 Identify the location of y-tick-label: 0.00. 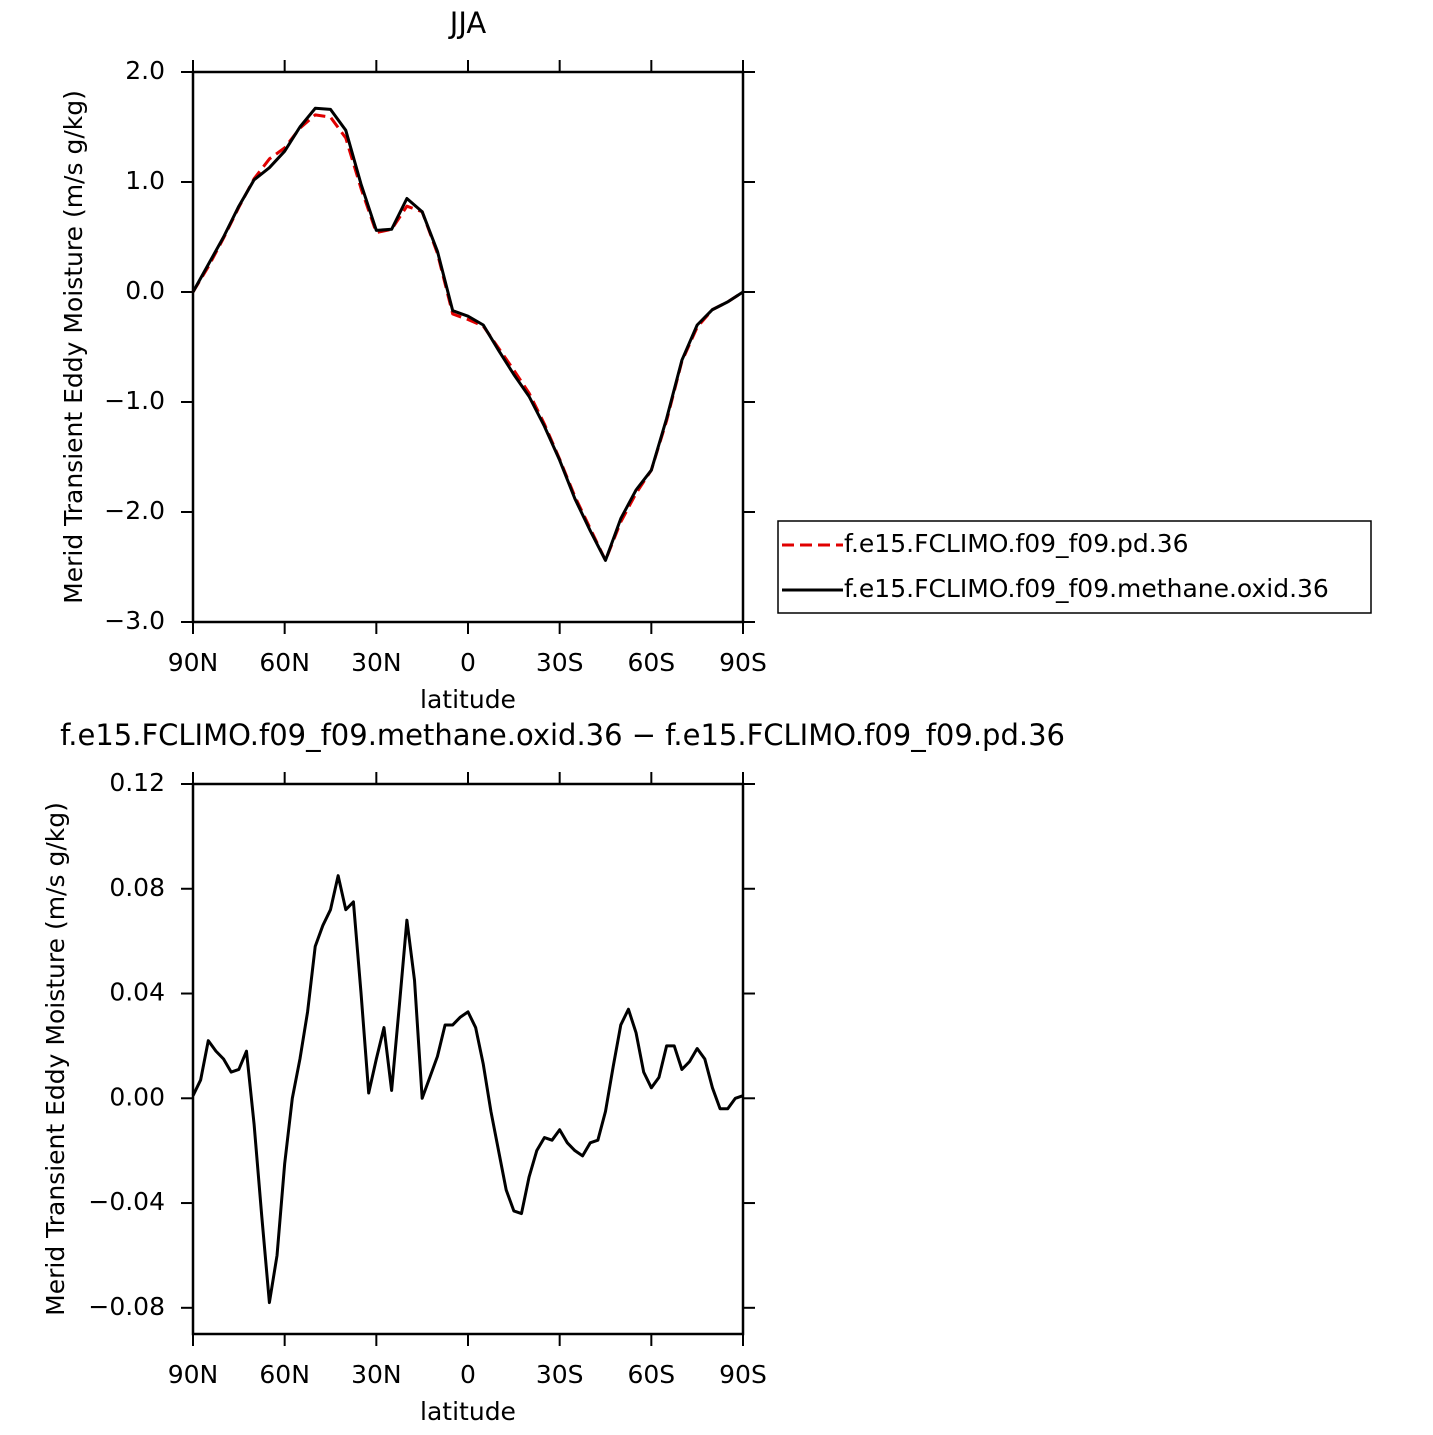
(137, 1096).